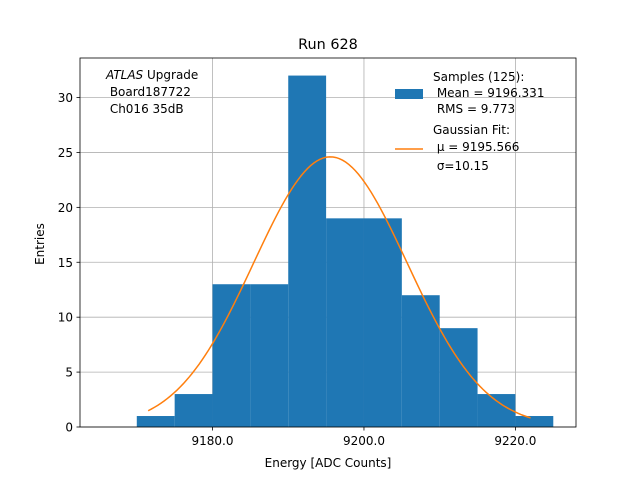  Describe the element at coordinates (478, 77) in the screenshot. I see `legend-samples-title: Samples (125):` at that location.